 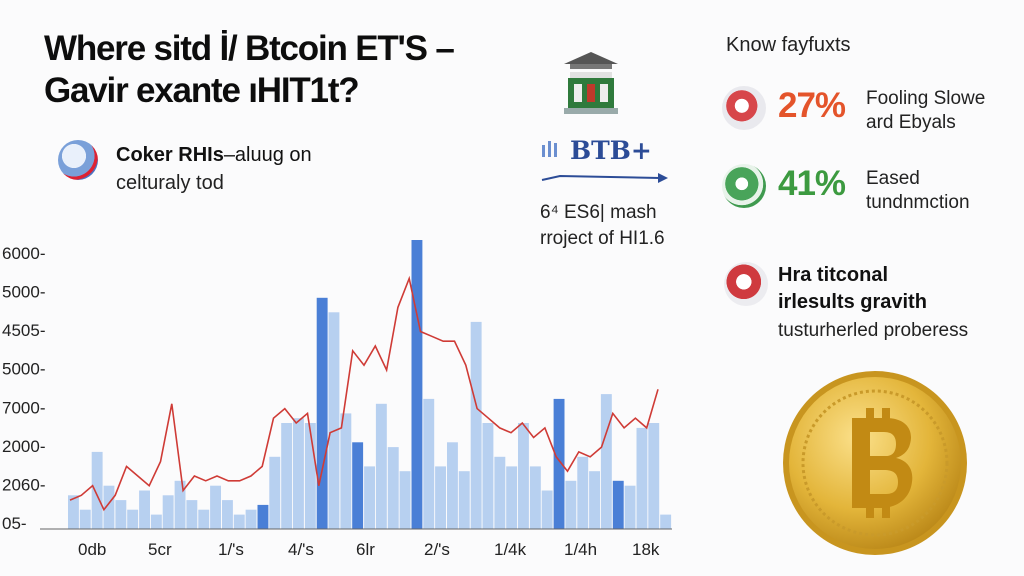 What do you see at coordinates (170, 183) in the screenshot?
I see `subtitle-line-2: celturaly tod` at bounding box center [170, 183].